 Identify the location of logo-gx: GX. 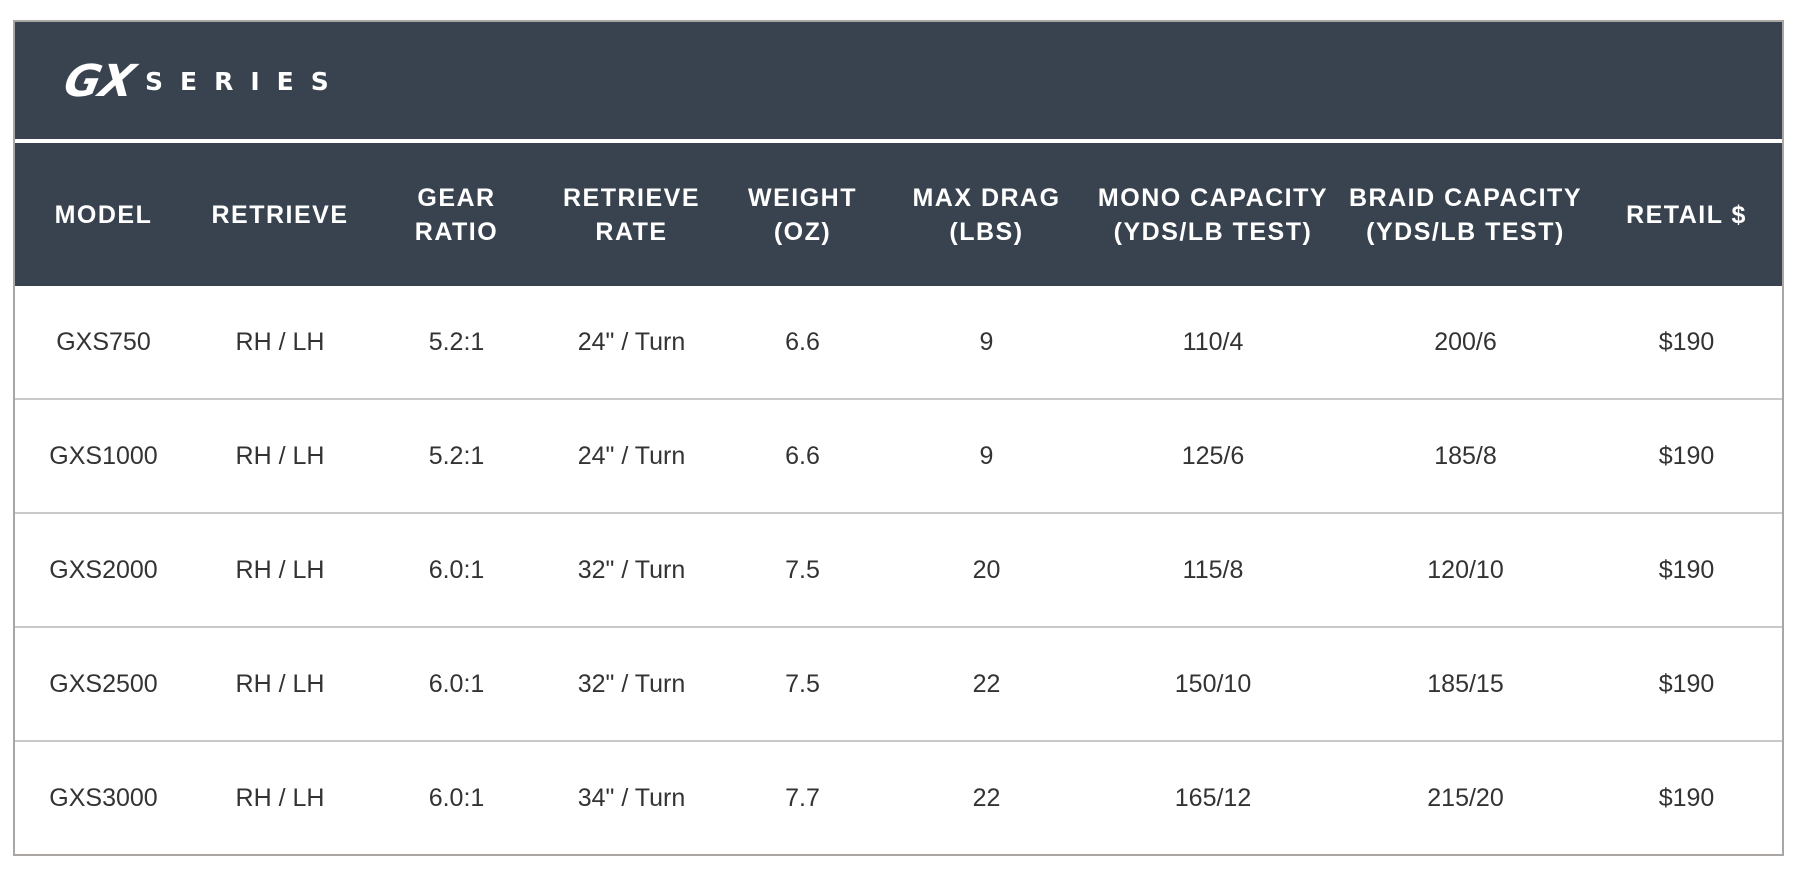
(99, 81).